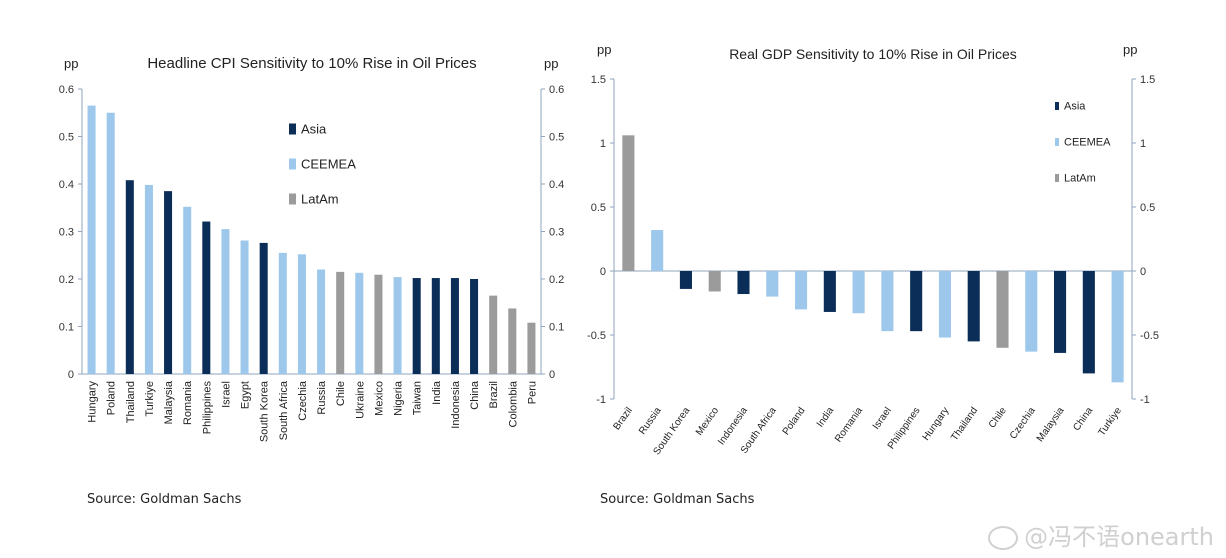 The image size is (1226, 558). What do you see at coordinates (187, 290) in the screenshot?
I see `cpi-bar-romania` at bounding box center [187, 290].